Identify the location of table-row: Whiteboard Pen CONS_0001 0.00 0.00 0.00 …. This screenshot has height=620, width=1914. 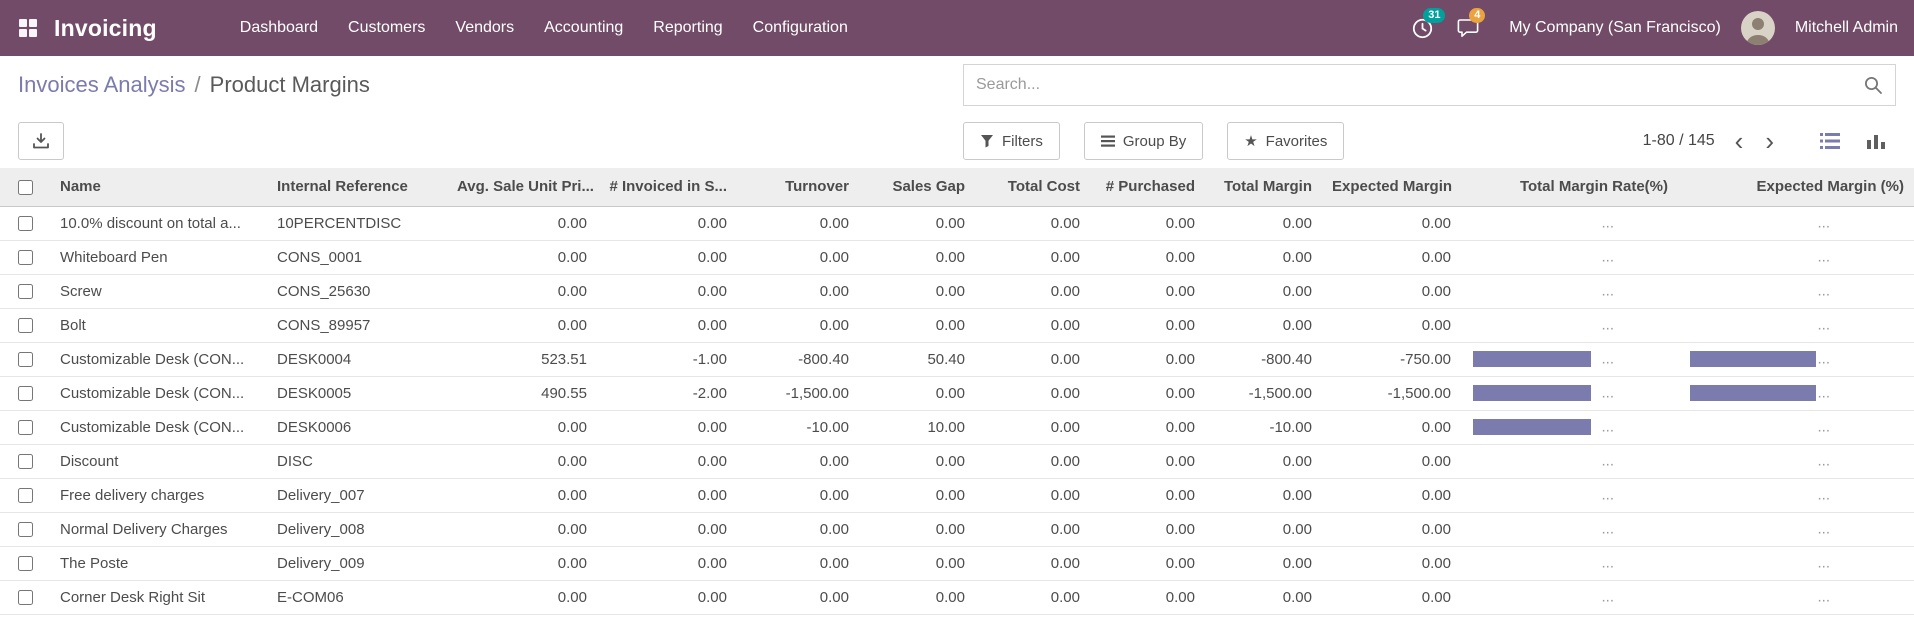
(957, 257).